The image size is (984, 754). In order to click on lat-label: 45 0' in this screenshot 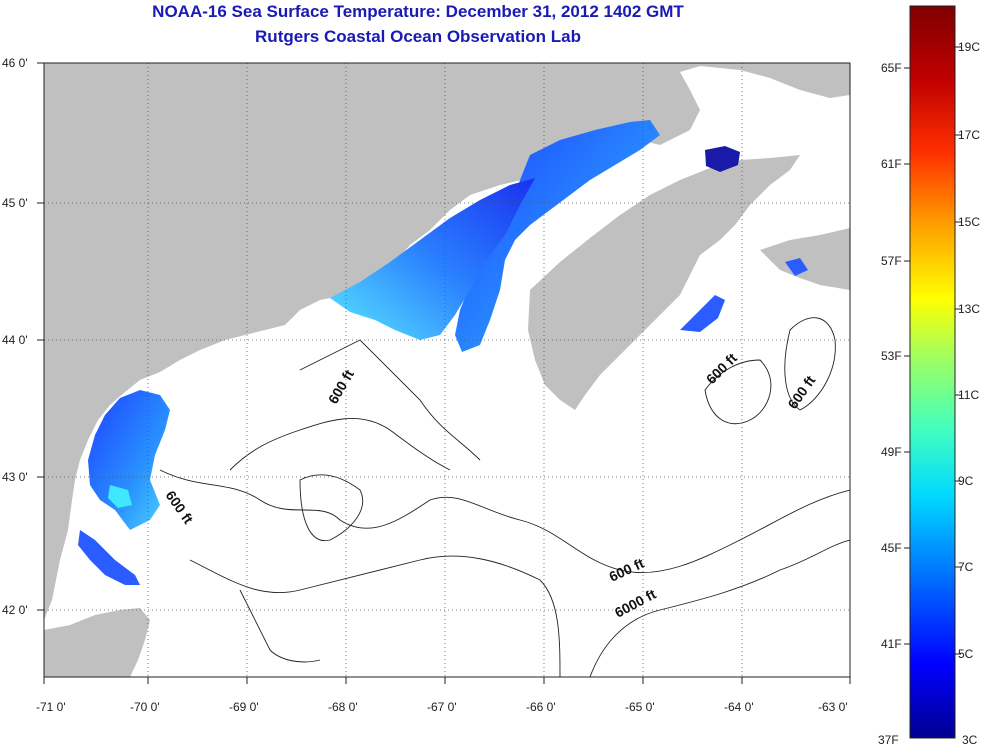, I will do `click(15, 203)`.